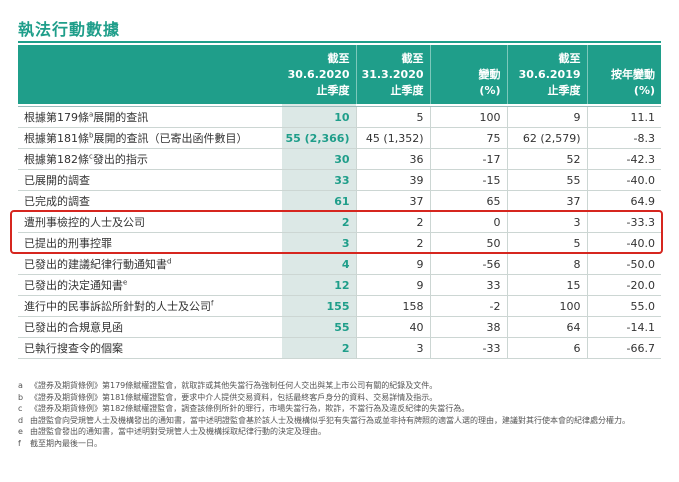 The height and width of the screenshot is (482, 679). Describe the element at coordinates (546, 222) in the screenshot. I see `q2-2019-value: 3` at that location.